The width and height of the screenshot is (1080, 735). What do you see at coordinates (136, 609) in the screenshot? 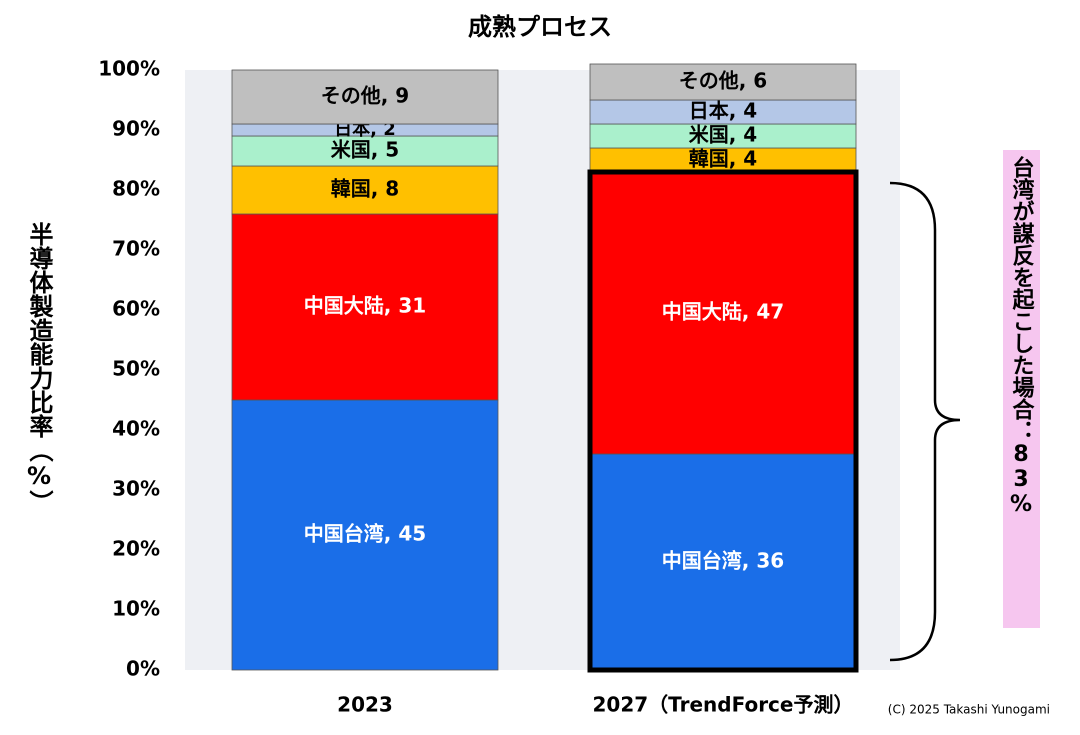
I see `y-tick-label: 10%` at bounding box center [136, 609].